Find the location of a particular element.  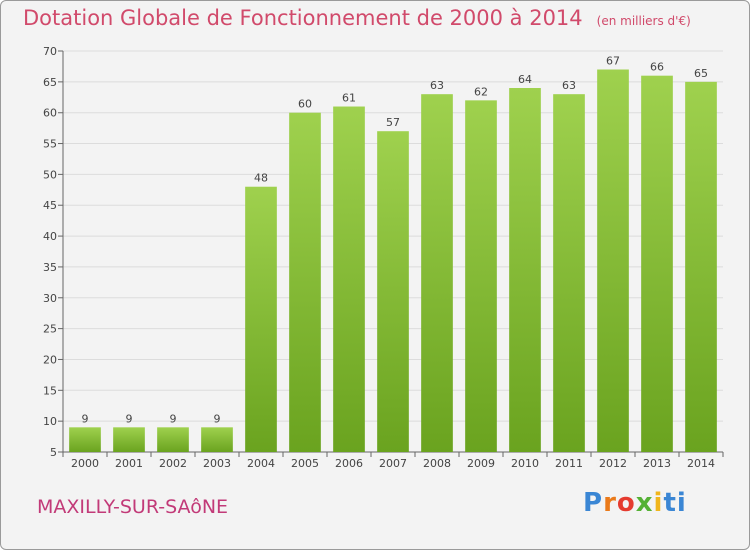

y-tick-label: 20 is located at coordinates (50, 359).